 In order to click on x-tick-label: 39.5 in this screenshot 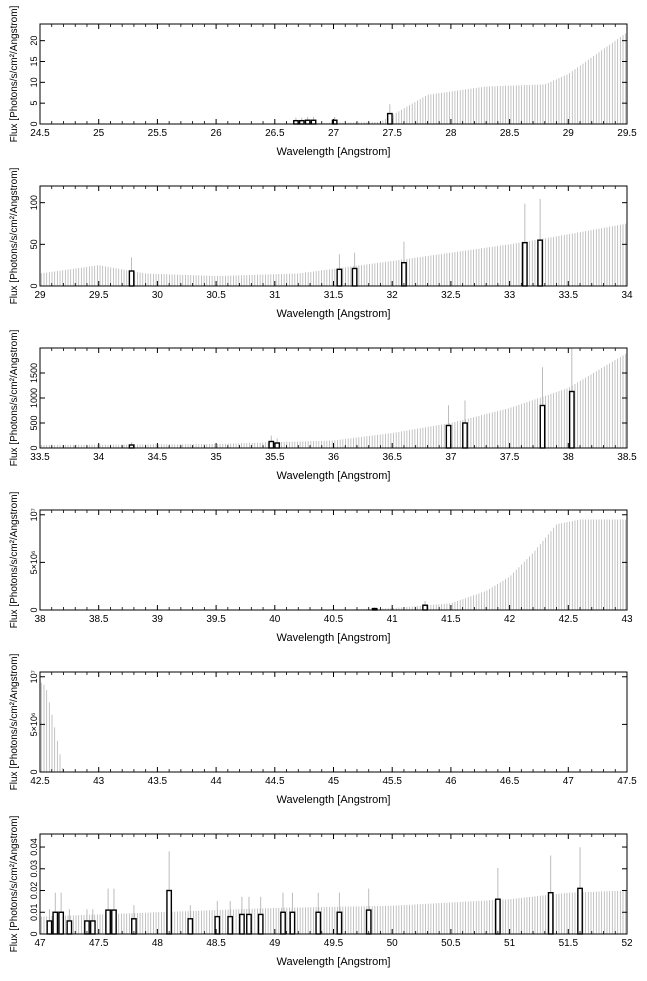, I will do `click(216, 619)`.